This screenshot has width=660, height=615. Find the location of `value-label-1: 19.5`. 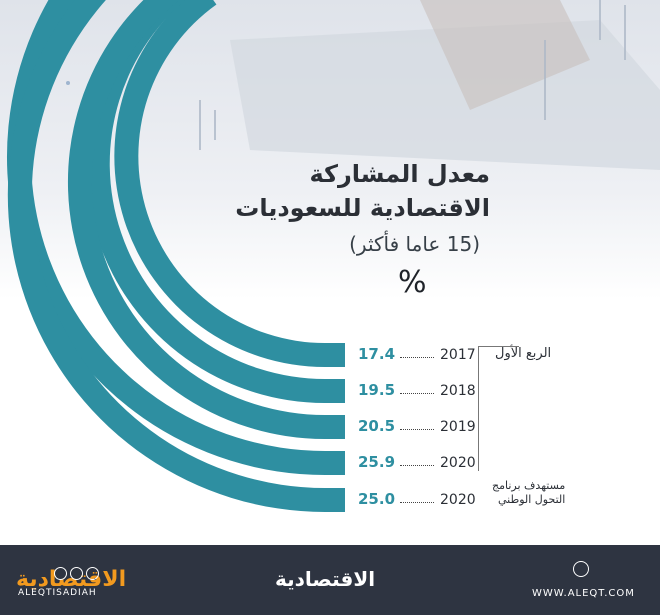

value-label-1: 19.5 is located at coordinates (377, 390).